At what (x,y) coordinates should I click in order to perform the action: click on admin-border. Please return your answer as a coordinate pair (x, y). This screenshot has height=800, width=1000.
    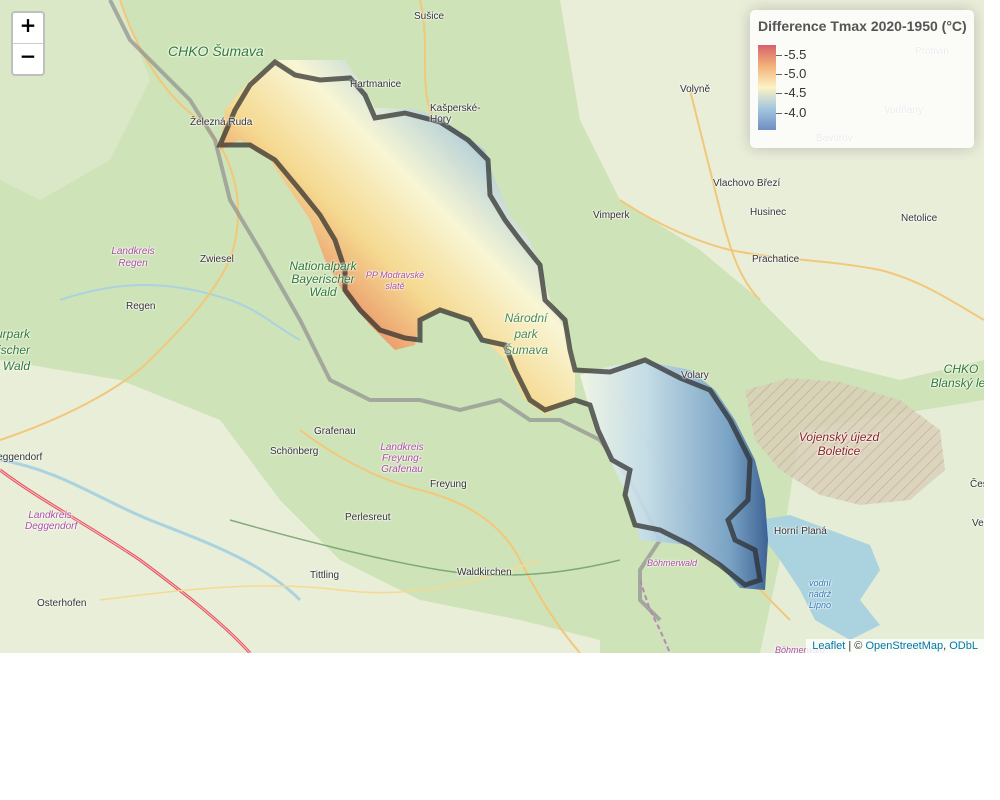
    Looking at the image, I should click on (655, 616).